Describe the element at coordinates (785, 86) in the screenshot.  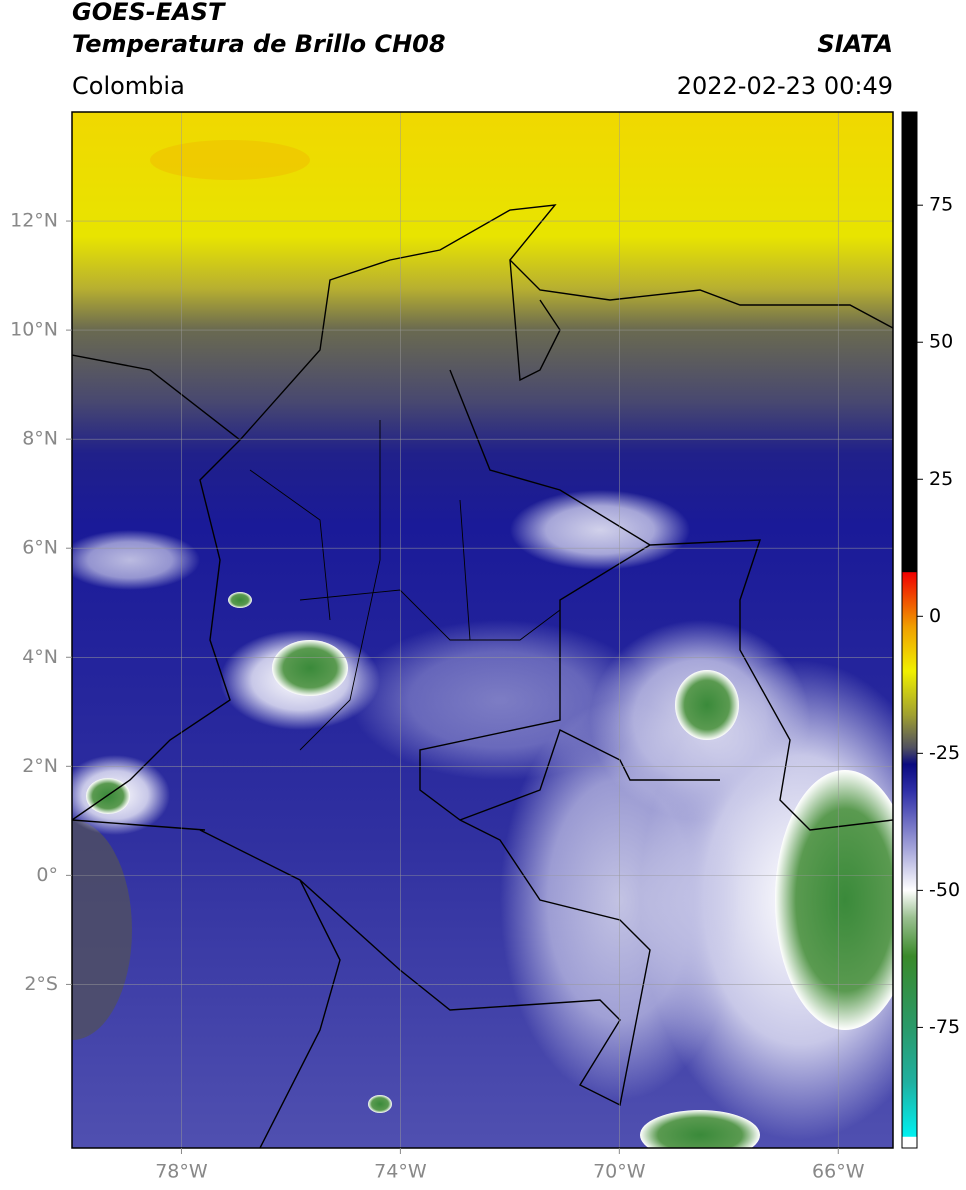
I see `timestamp: 2022-02-23 00:49` at that location.